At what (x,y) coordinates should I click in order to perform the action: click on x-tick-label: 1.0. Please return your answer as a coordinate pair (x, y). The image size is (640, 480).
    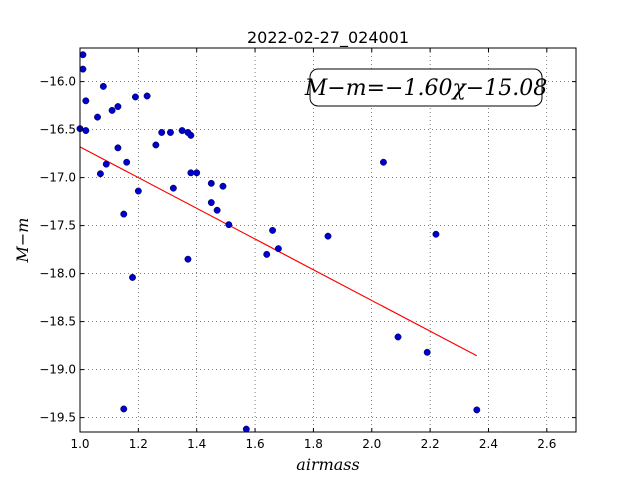
    Looking at the image, I should click on (79, 444).